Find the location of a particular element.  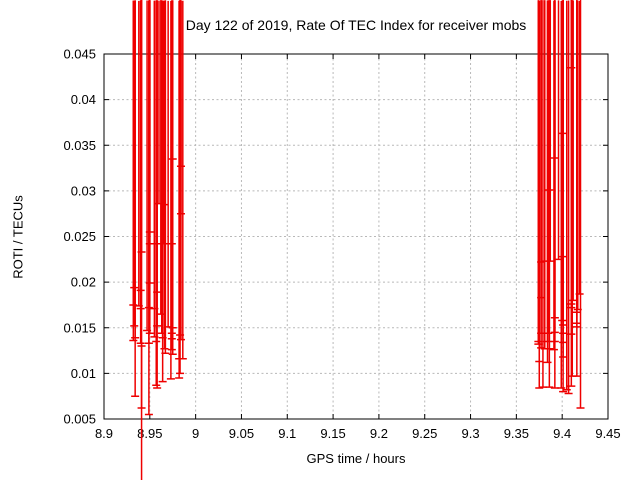

y-tick-label: 0.03 is located at coordinates (83, 190).